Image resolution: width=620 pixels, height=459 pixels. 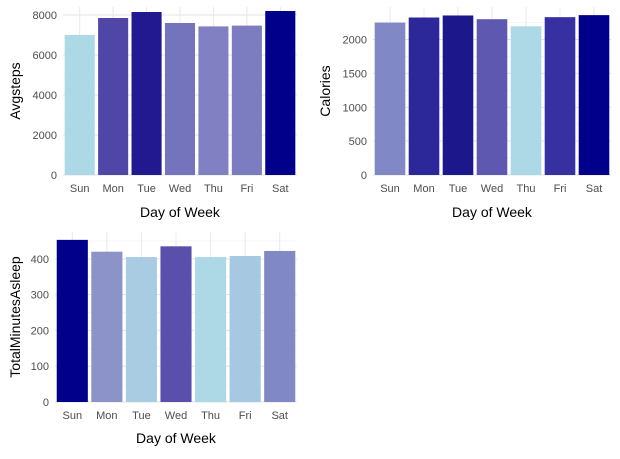 I want to click on y-tick-label: 200, so click(x=40, y=331).